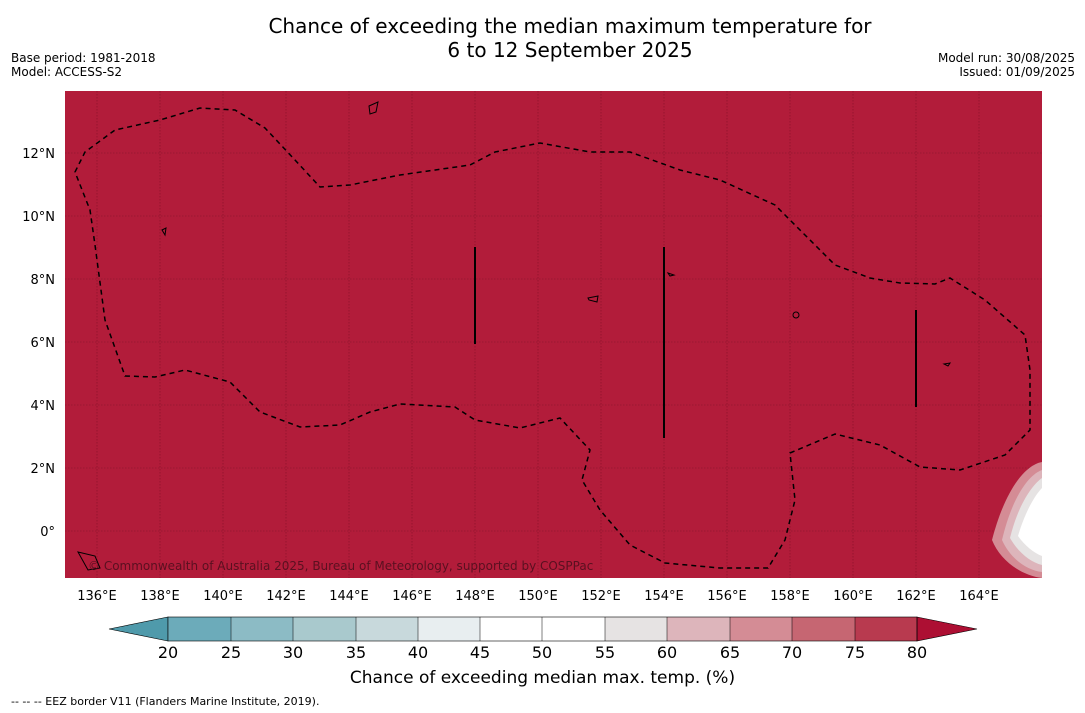  What do you see at coordinates (43, 343) in the screenshot?
I see `lat-tick-6n: 6°N` at bounding box center [43, 343].